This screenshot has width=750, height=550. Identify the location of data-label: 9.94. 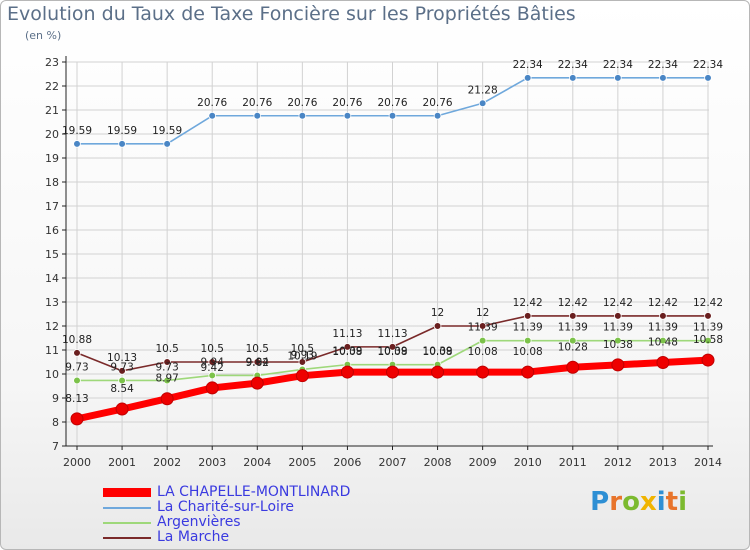
(258, 362).